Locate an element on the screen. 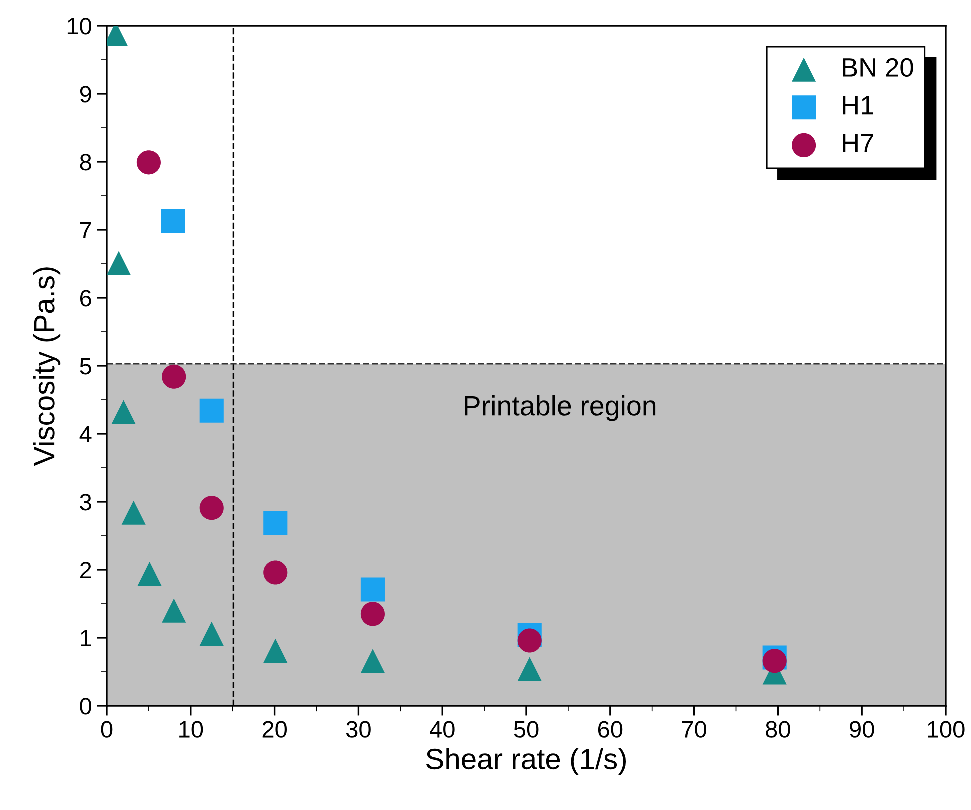 This screenshot has width=971, height=810. x-tick-label: 30 is located at coordinates (358, 729).